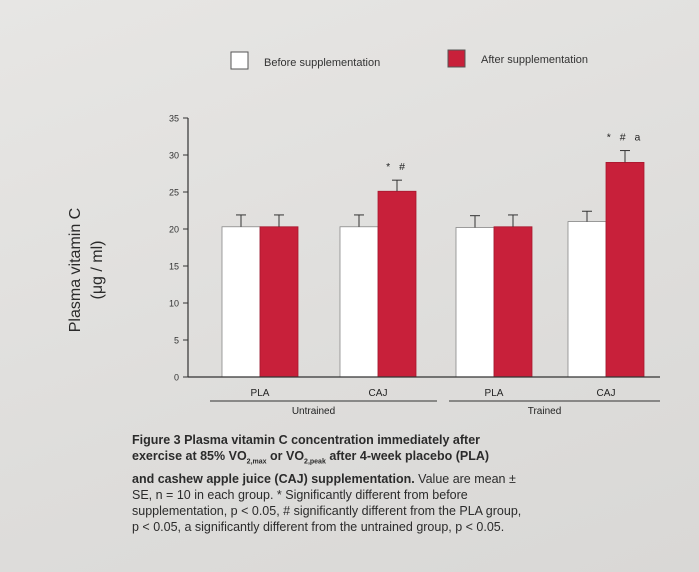 This screenshot has height=572, width=699. What do you see at coordinates (75, 270) in the screenshot?
I see `y-axis-title-line1: Plasma vitamin C` at bounding box center [75, 270].